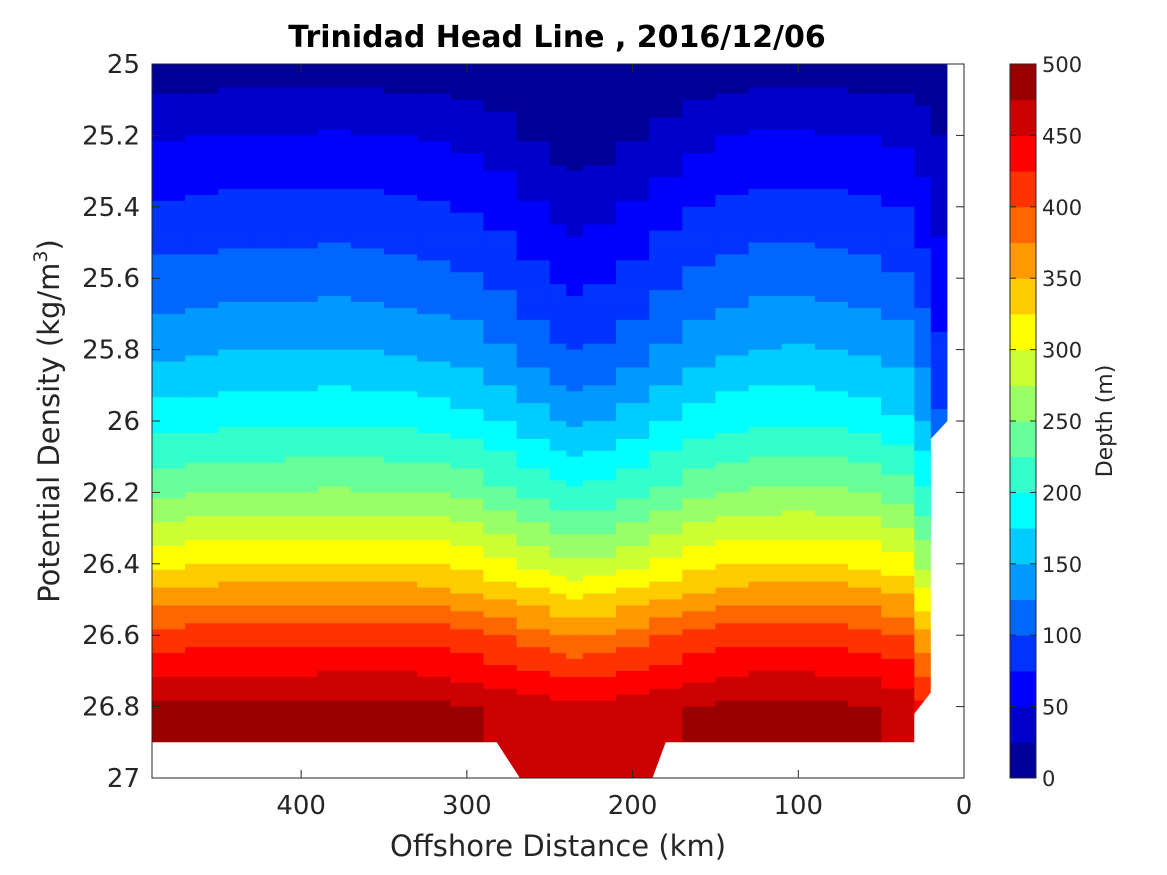  Describe the element at coordinates (1105, 421) in the screenshot. I see `colorbar-title: Depth (m)` at that location.